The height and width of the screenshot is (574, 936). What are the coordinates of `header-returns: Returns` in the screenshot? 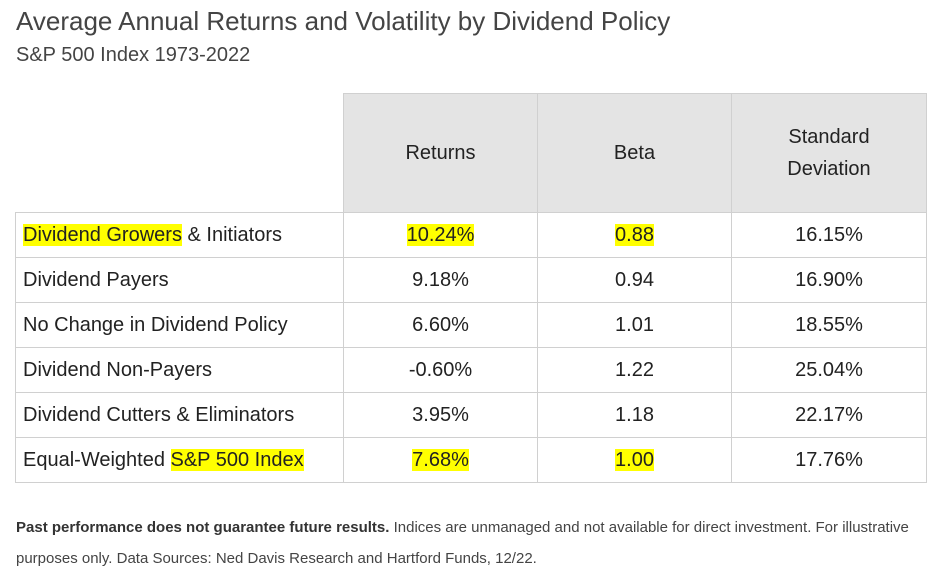 It's located at (440, 153).